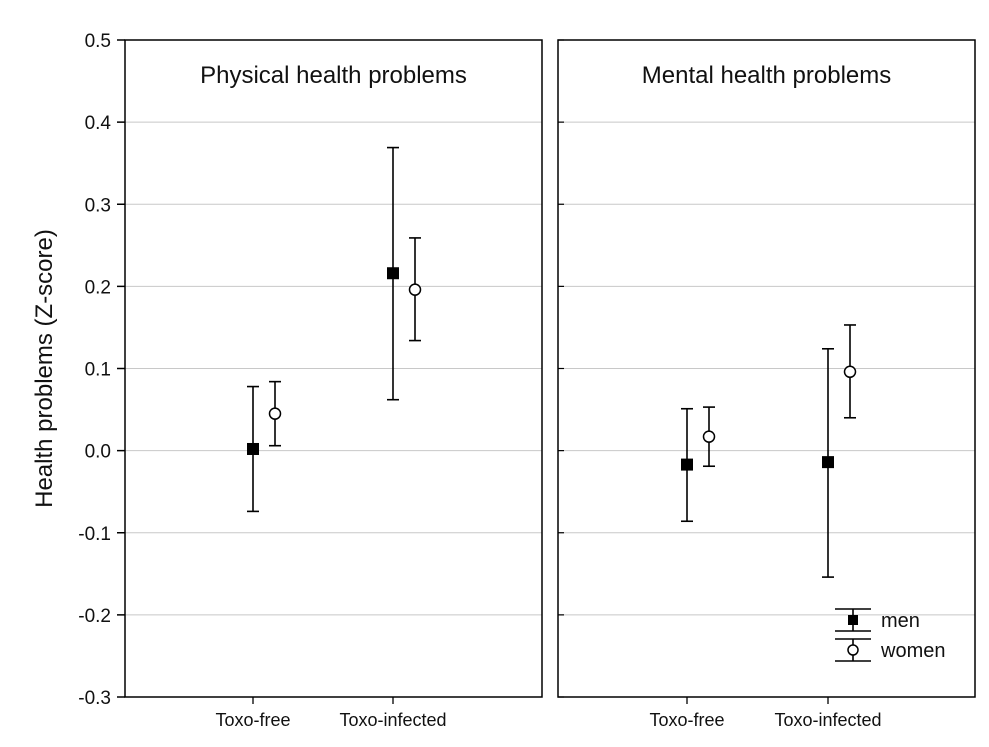 The width and height of the screenshot is (989, 747). What do you see at coordinates (900, 621) in the screenshot?
I see `legend-label: men` at bounding box center [900, 621].